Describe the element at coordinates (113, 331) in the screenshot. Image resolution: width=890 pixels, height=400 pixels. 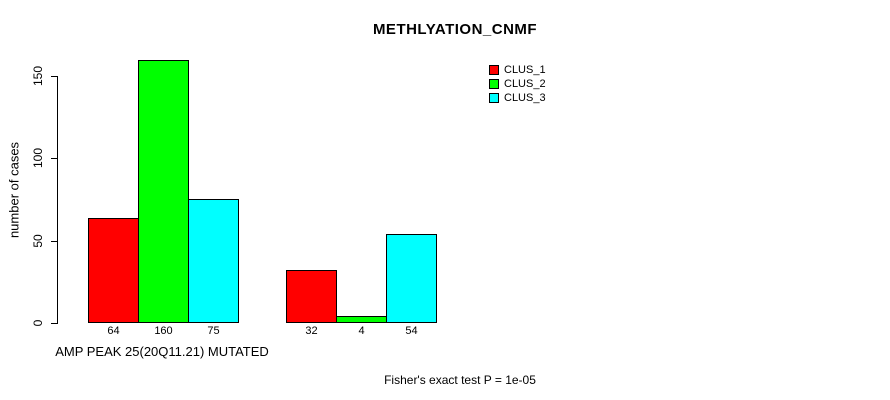
I see `bar-value-label: 64` at that location.